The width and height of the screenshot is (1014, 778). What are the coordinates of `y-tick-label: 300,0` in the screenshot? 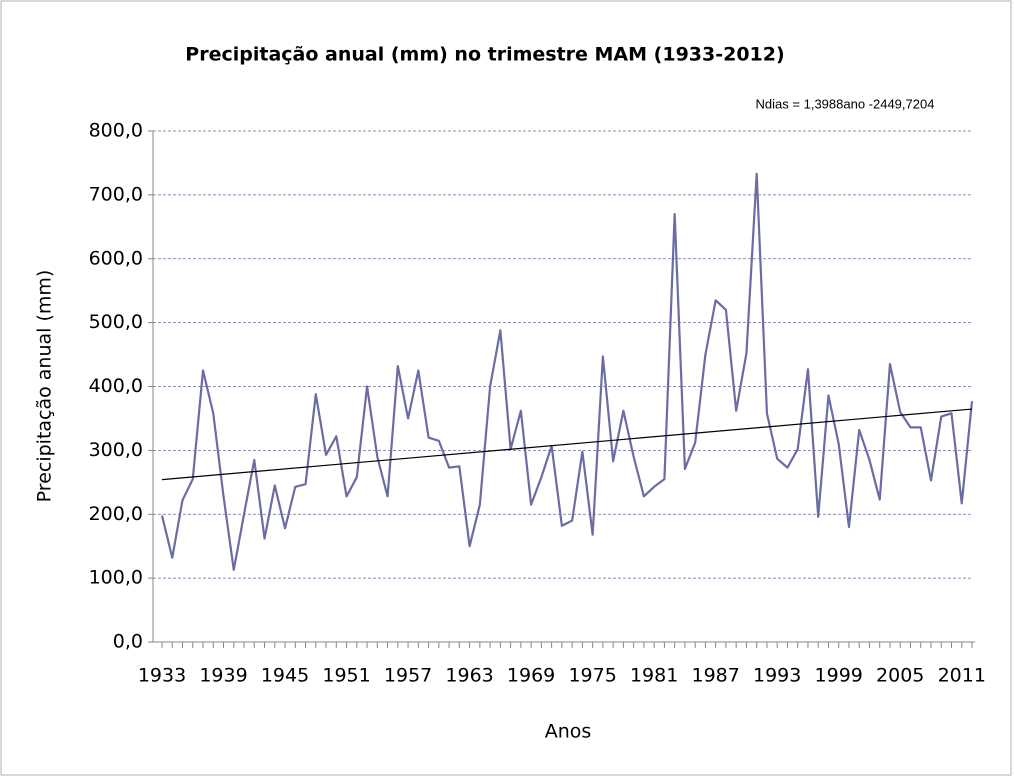 It's located at (116, 450).